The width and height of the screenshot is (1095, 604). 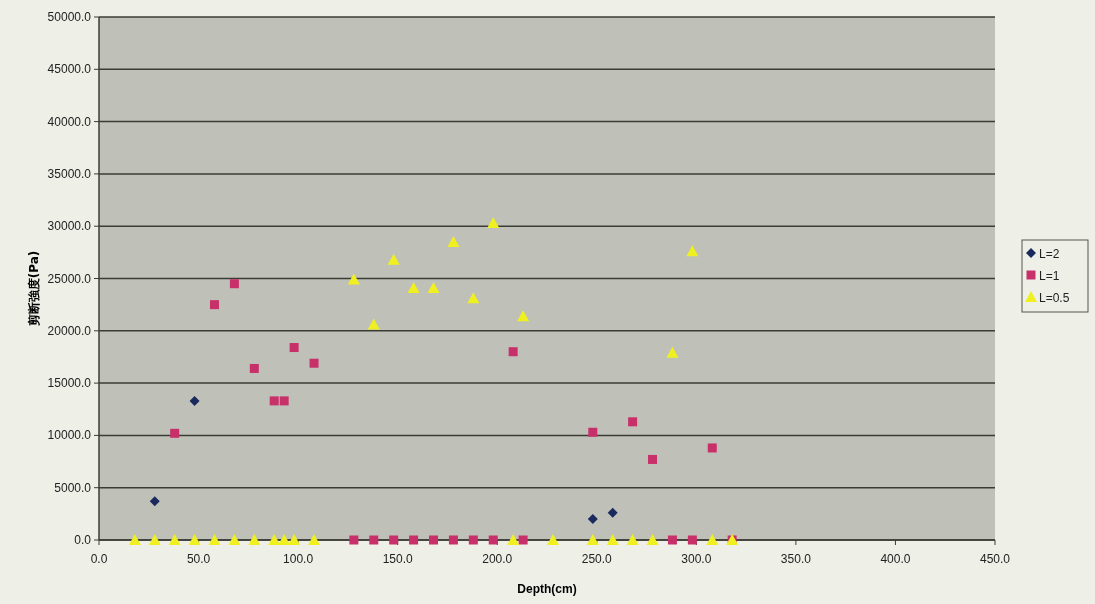 What do you see at coordinates (995, 559) in the screenshot?
I see `x-tick-label: 450.0` at bounding box center [995, 559].